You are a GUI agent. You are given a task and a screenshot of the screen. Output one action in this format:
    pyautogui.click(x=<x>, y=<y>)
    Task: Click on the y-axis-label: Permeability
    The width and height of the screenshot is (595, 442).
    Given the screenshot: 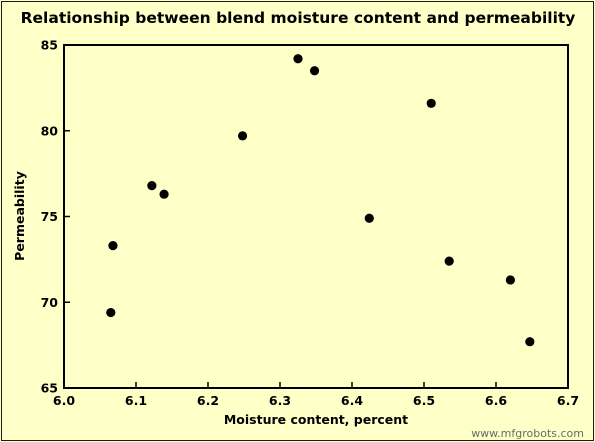 What is the action you would take?
    pyautogui.click(x=19, y=216)
    